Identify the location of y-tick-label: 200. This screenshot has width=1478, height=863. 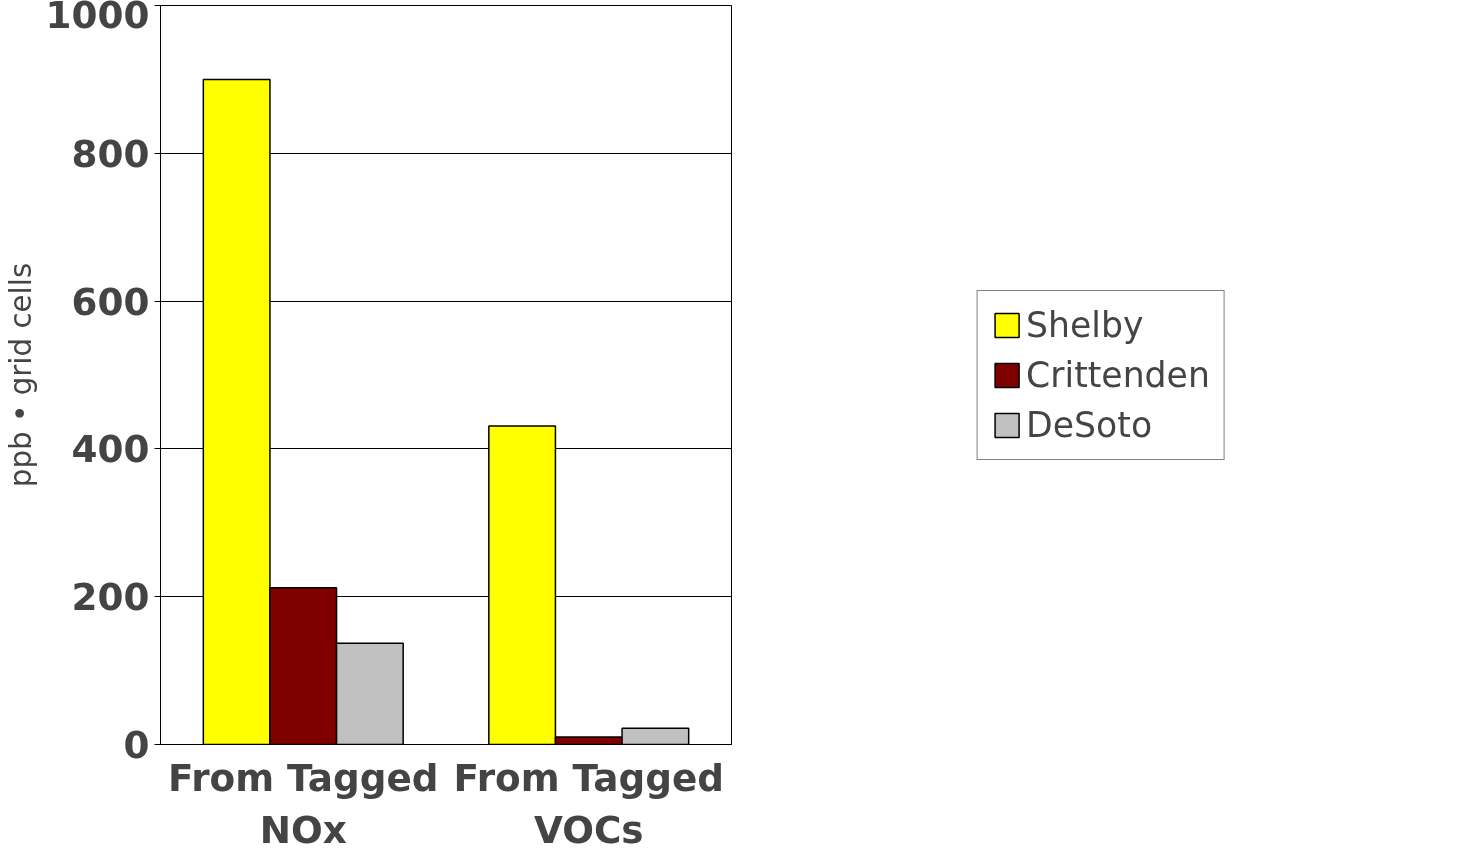
(110, 597).